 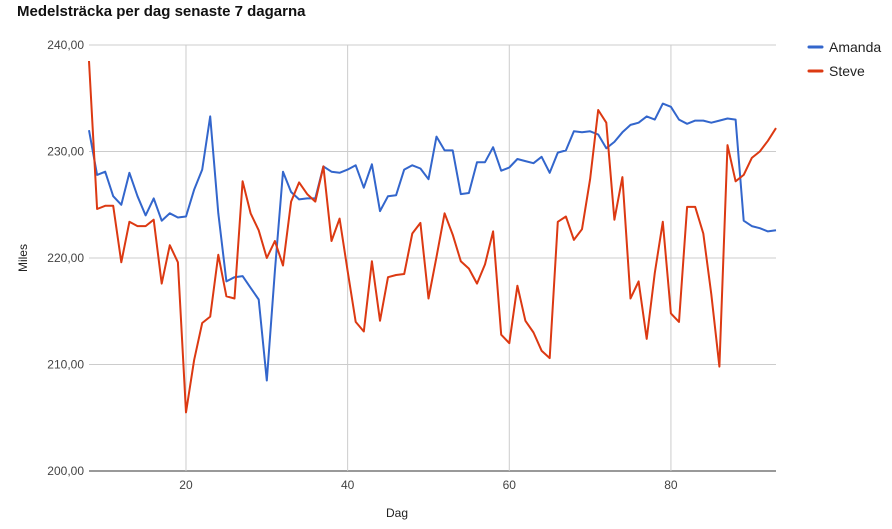 I want to click on y-axis-tick-labels: 200,00 210,00 220,00 230,00 240,00, so click(x=65, y=258).